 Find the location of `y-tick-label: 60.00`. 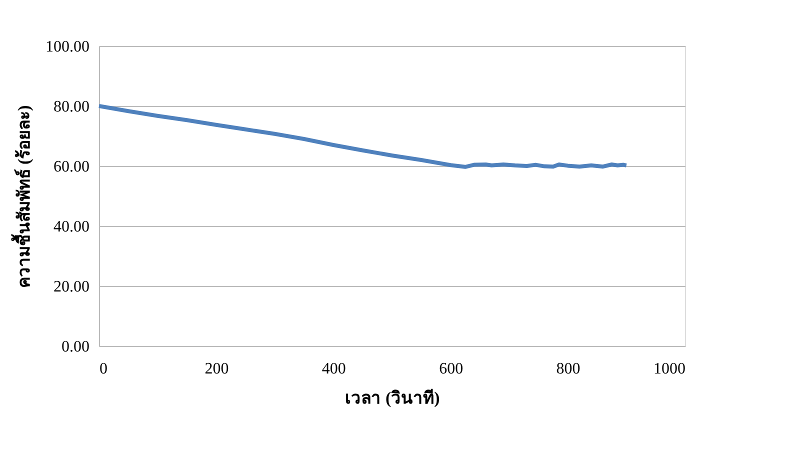

y-tick-label: 60.00 is located at coordinates (72, 167).